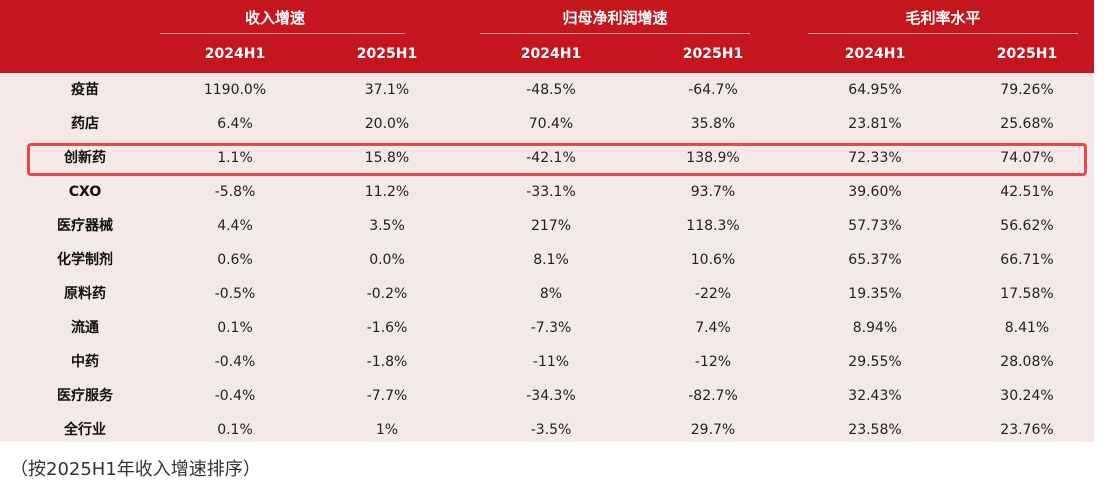 This screenshot has height=486, width=1106. I want to click on table-cell: -42.1%, so click(551, 158).